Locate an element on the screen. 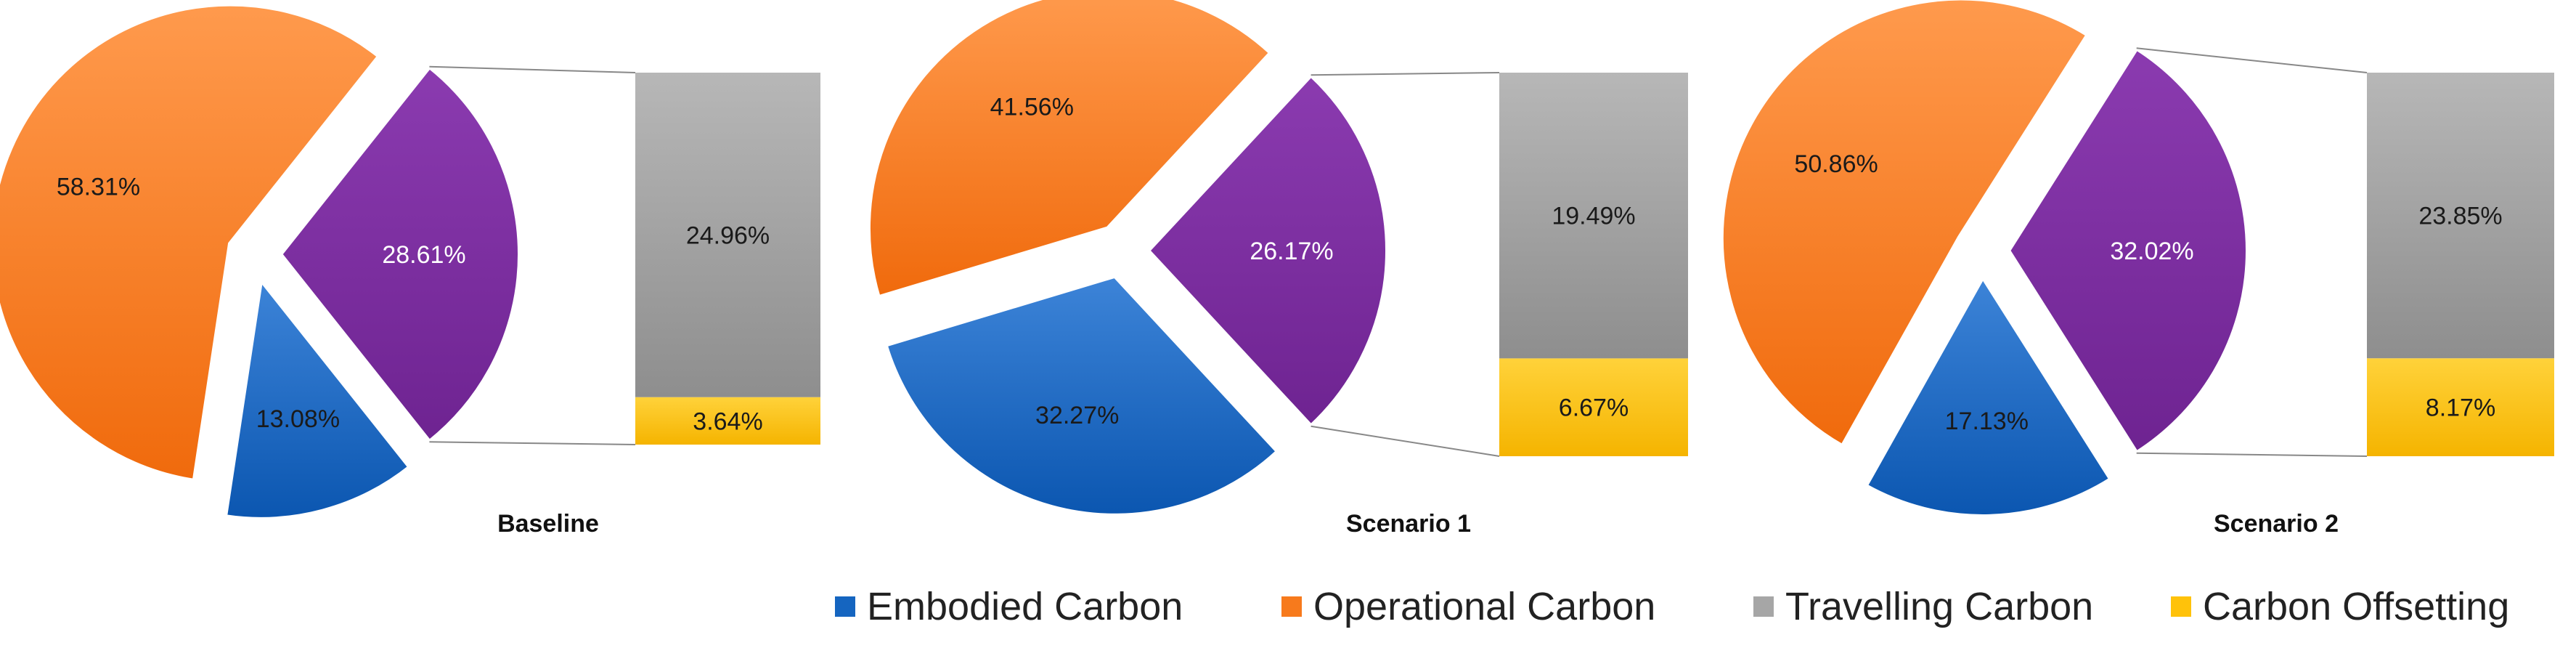  pie-label-travelling-carbon-carbon-offsetting: 28.61% is located at coordinates (423, 255).